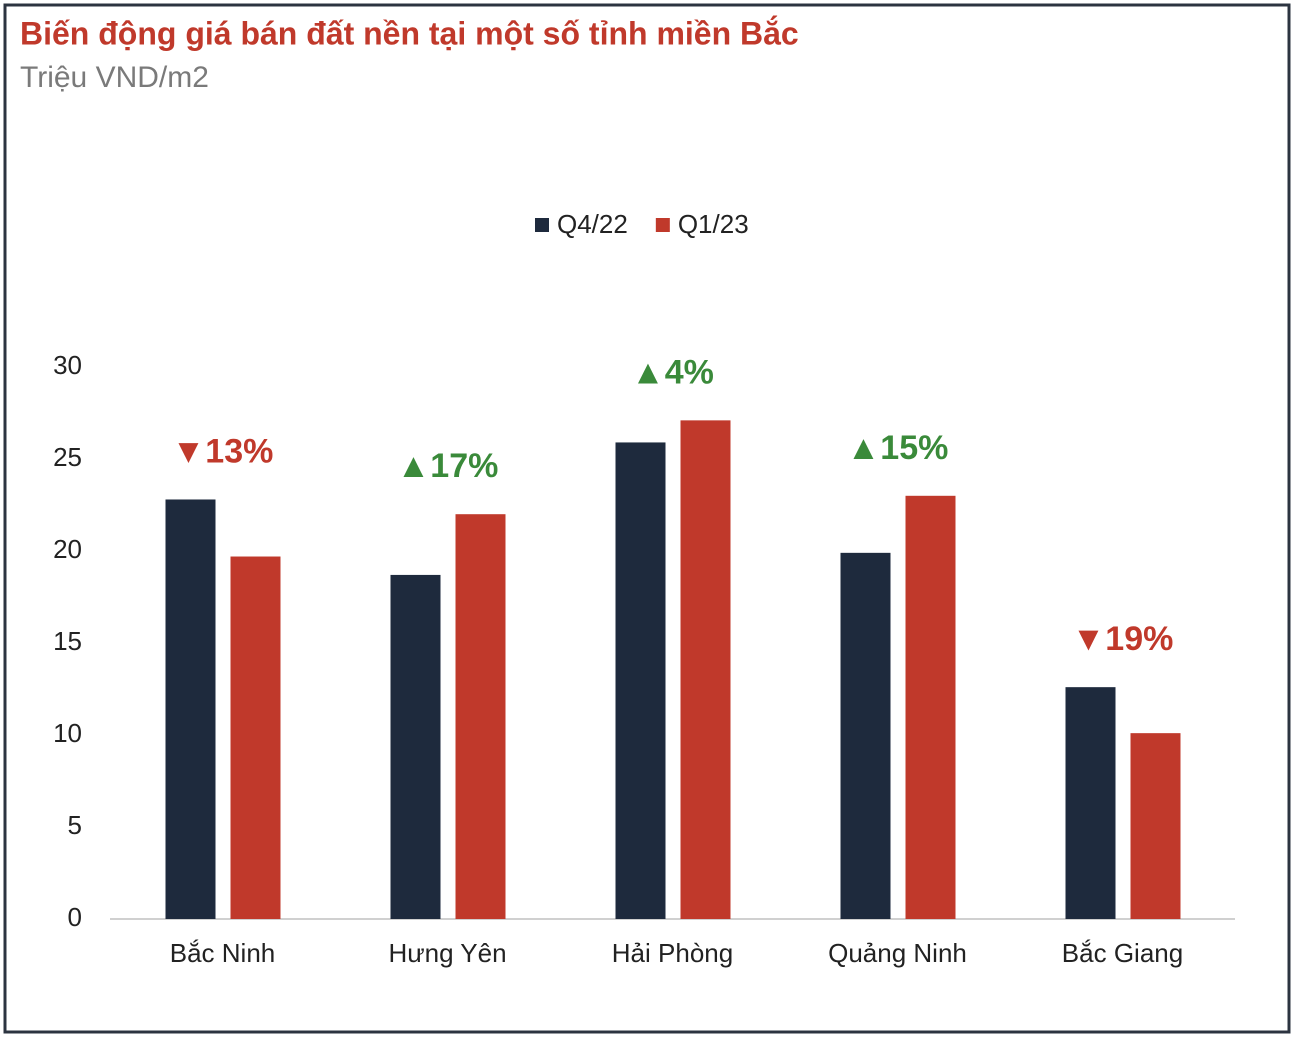 This screenshot has width=1296, height=1038. Describe the element at coordinates (223, 953) in the screenshot. I see `x-tick-label: Bắc Ninh` at that location.